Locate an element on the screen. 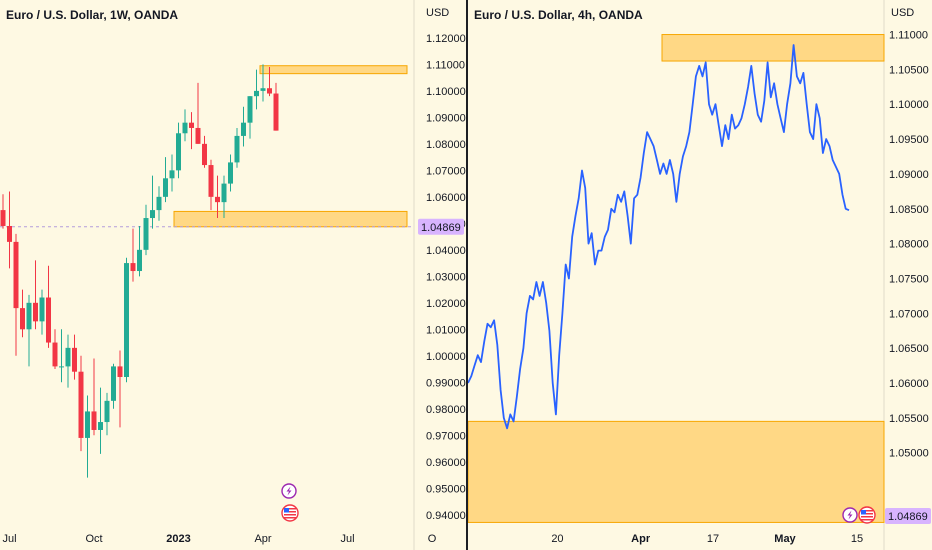 Image resolution: width=932 pixels, height=550 pixels. y-tick-label: 1.06500 is located at coordinates (909, 349).